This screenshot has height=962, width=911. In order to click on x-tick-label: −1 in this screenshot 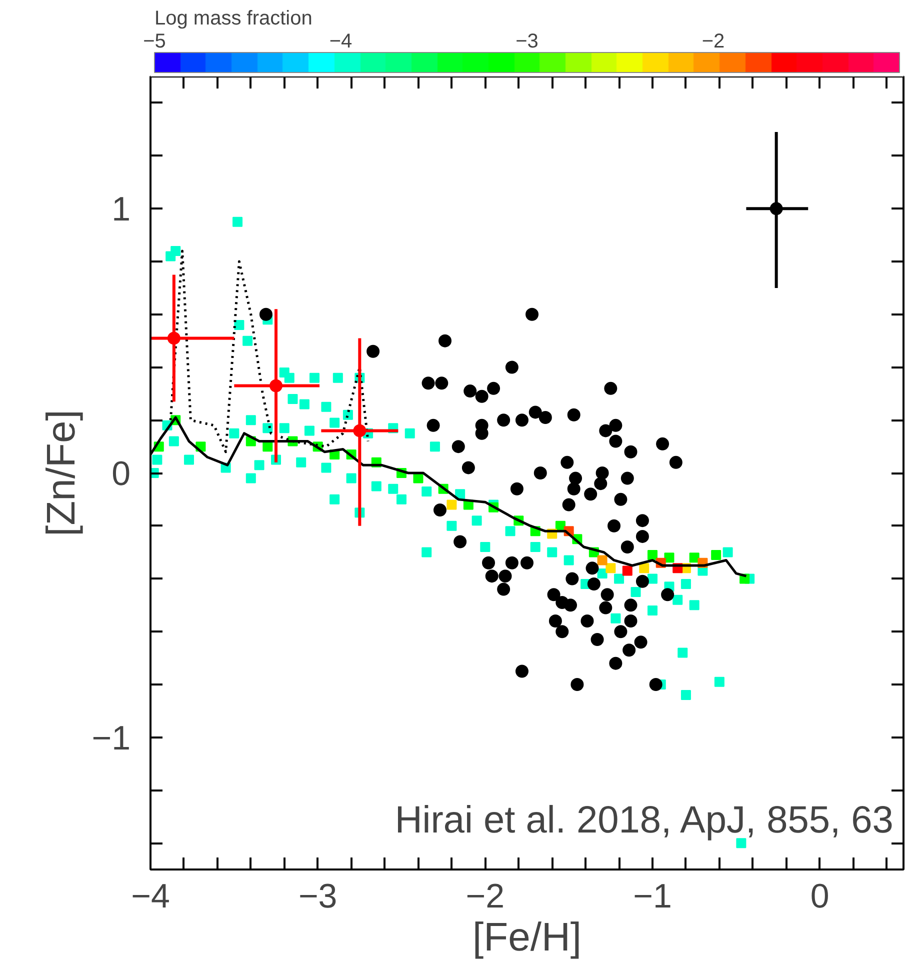, I will do `click(652, 897)`.